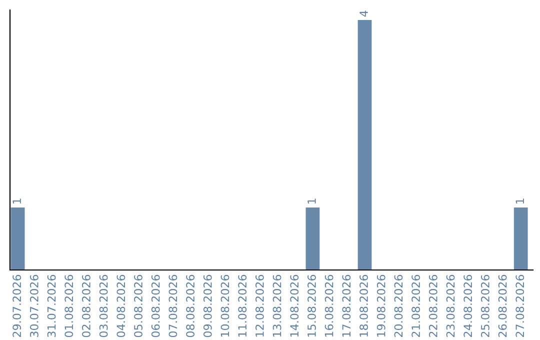 The image size is (540, 340). Describe the element at coordinates (294, 305) in the screenshot. I see `x-tick-label: 14.08.2026` at that location.